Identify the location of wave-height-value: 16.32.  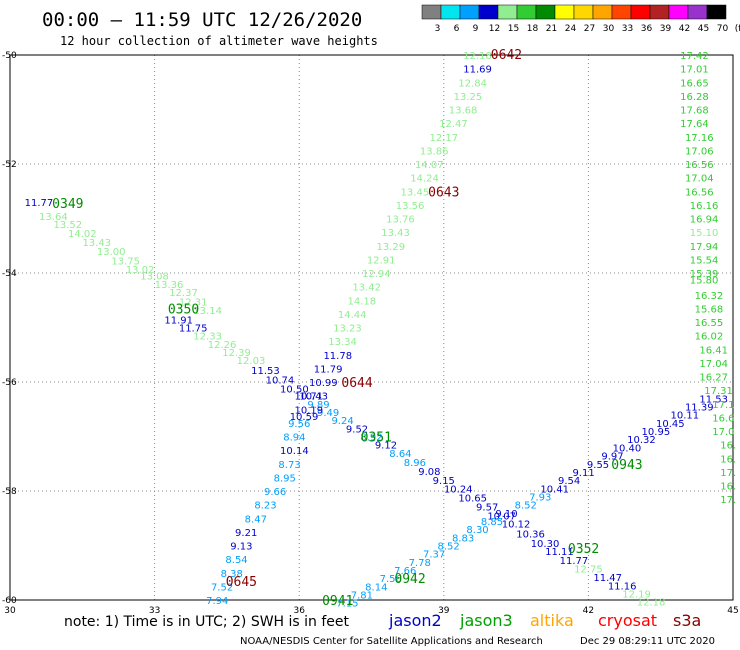
(709, 296).